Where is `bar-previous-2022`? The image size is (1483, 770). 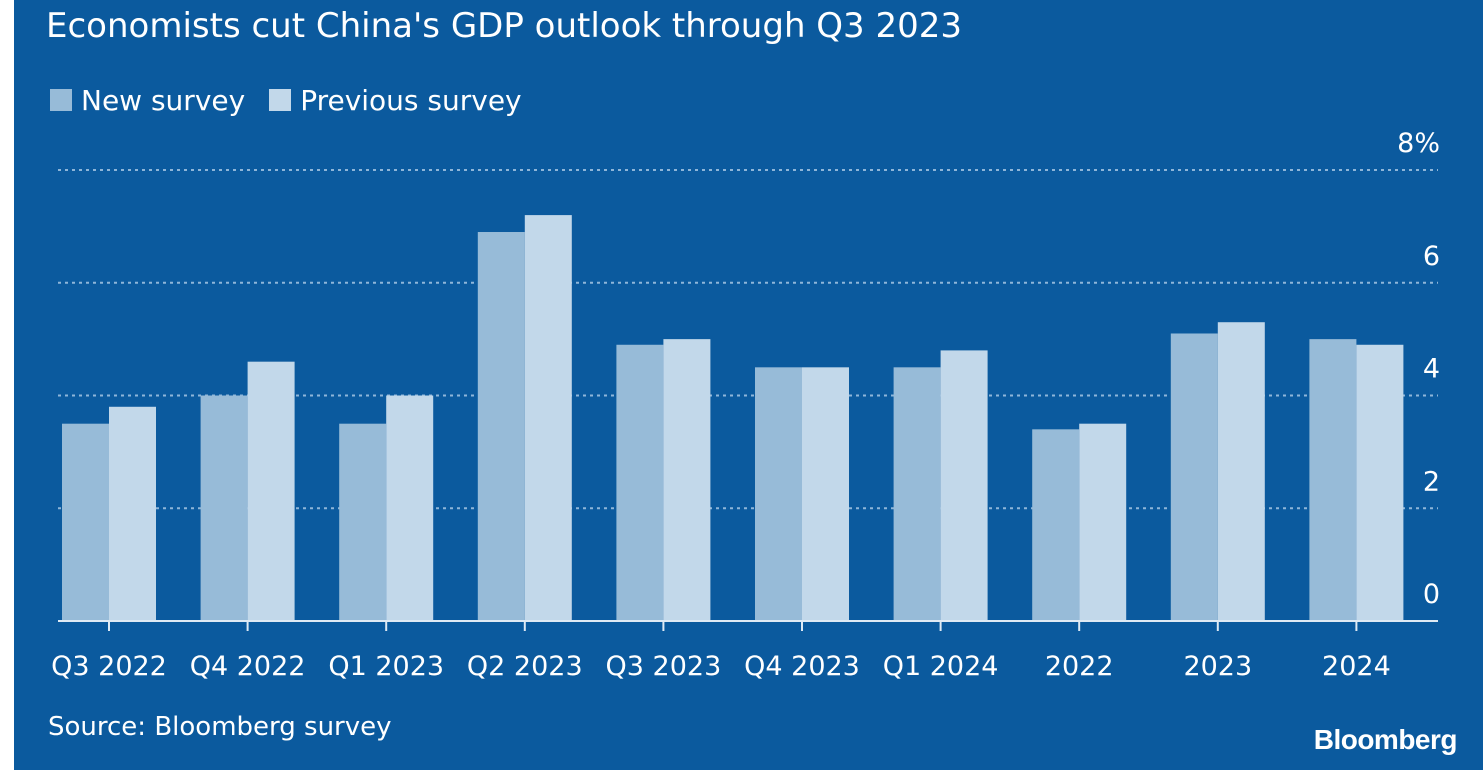
bar-previous-2022 is located at coordinates (1103, 522).